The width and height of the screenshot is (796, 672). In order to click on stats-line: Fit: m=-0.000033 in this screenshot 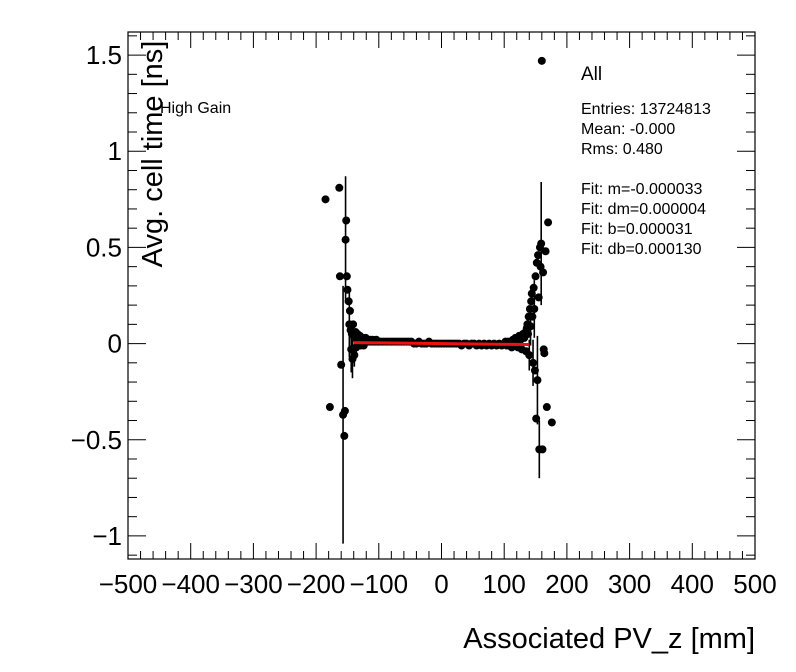, I will do `click(642, 189)`.